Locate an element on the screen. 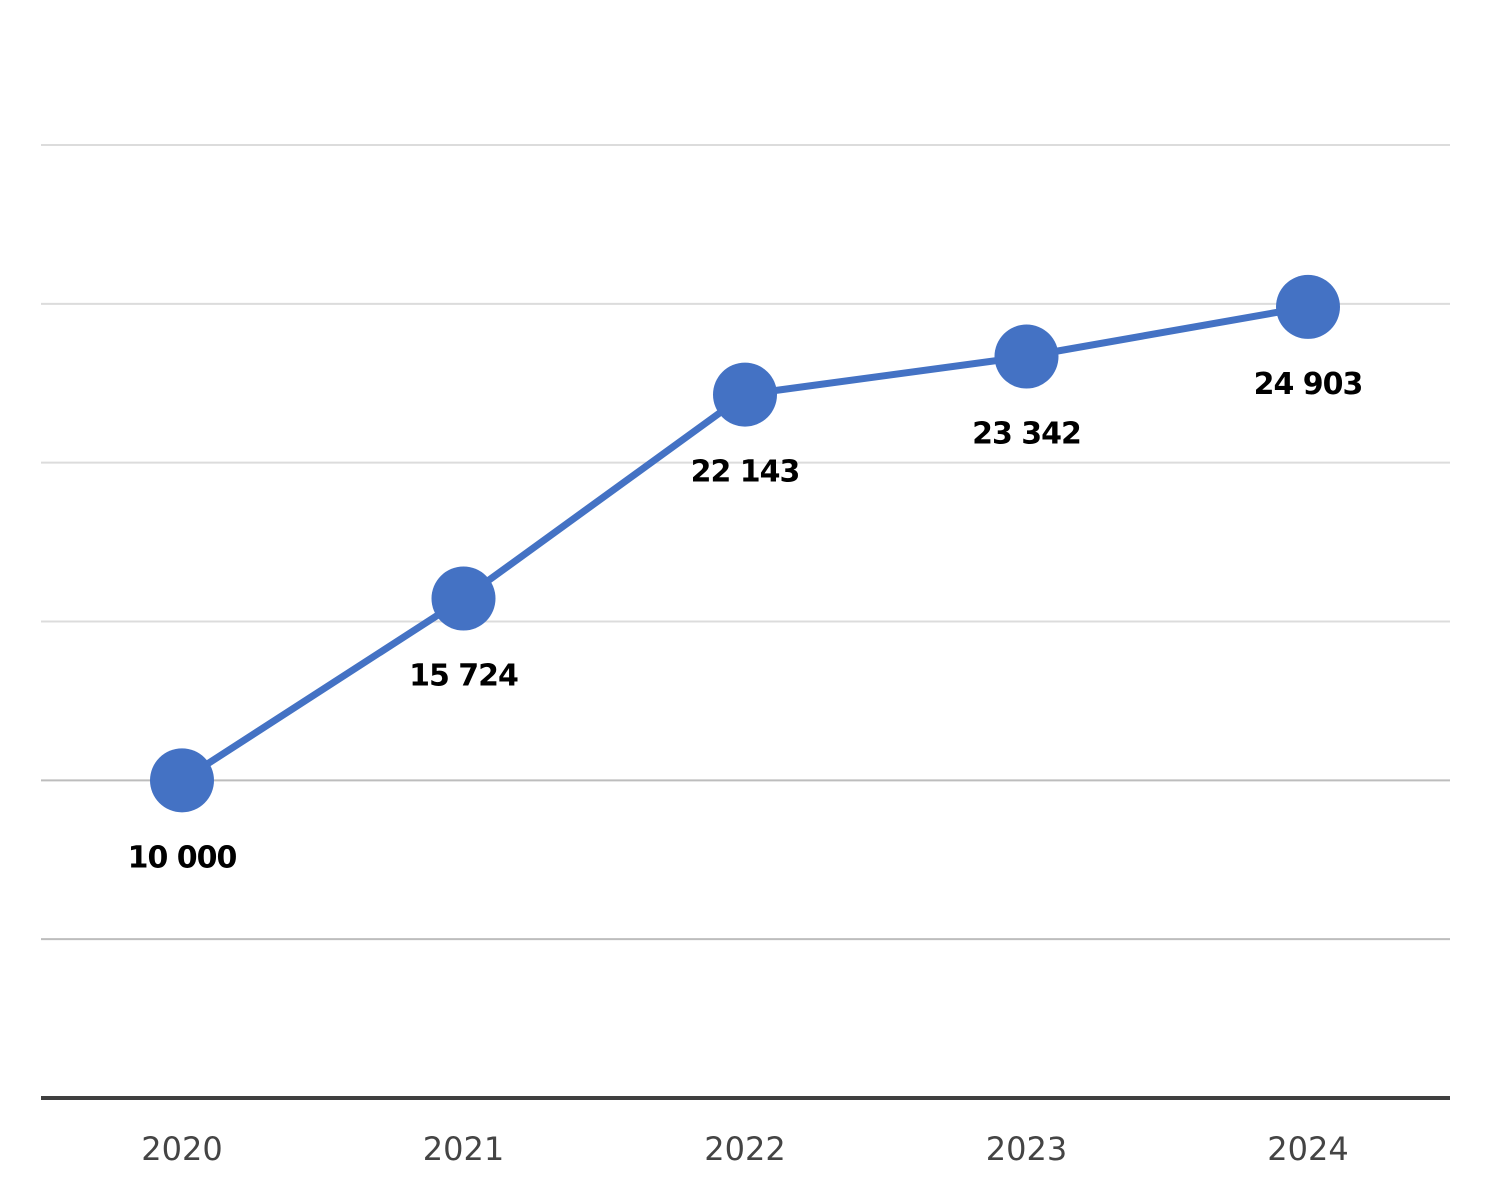  data-label-2023: 23 342 is located at coordinates (1026, 434).